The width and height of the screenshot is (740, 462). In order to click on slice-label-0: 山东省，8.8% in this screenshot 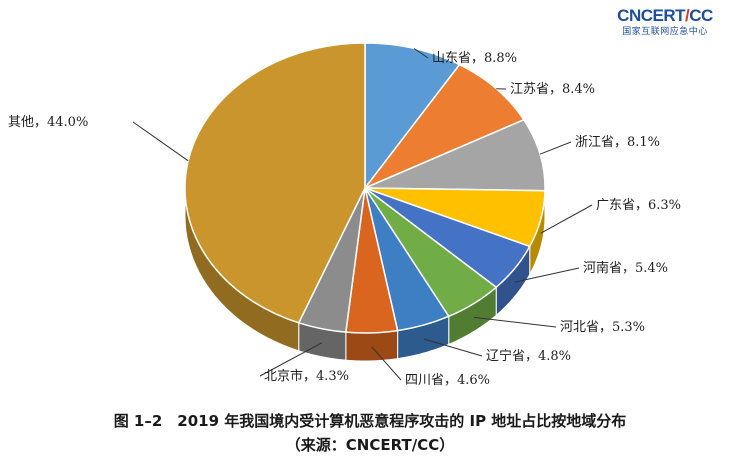, I will do `click(474, 58)`.